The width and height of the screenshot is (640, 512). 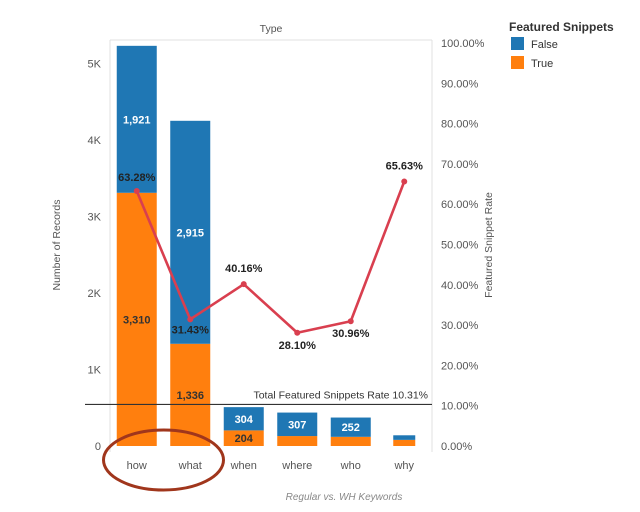 What do you see at coordinates (460, 125) in the screenshot?
I see `y2-tick-label: 80.00%` at bounding box center [460, 125].